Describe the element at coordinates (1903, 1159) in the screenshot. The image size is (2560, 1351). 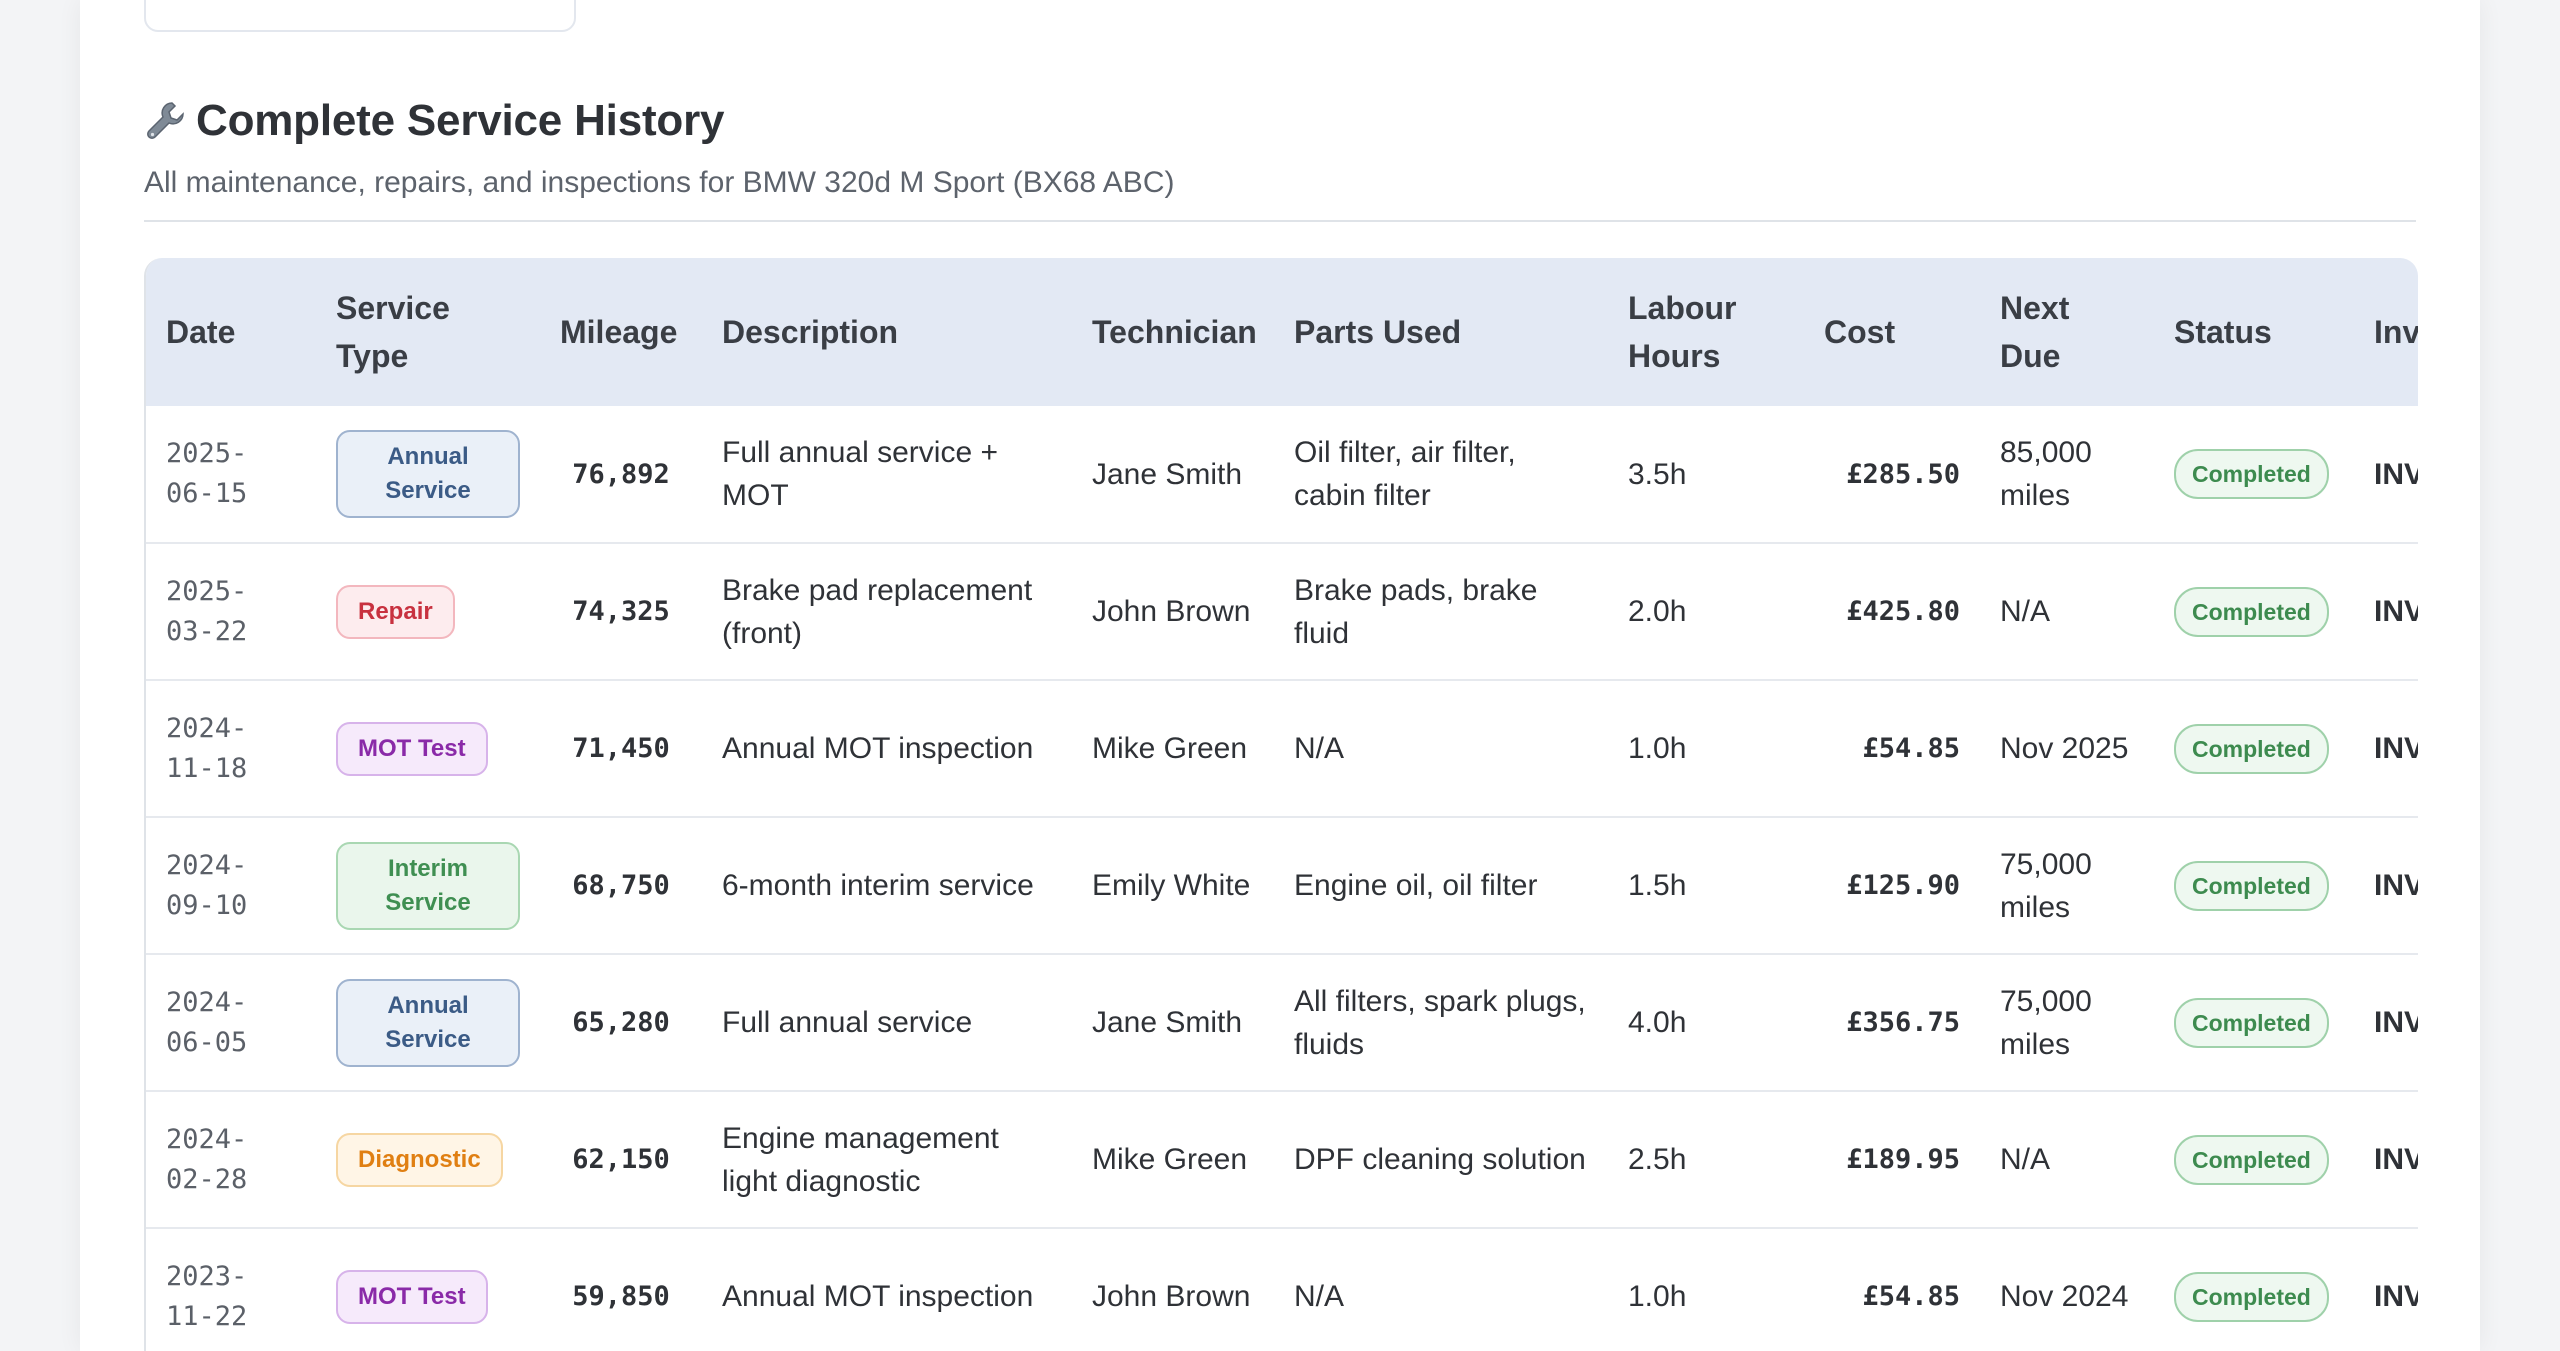
I see `cell-cost: £189.95` at that location.